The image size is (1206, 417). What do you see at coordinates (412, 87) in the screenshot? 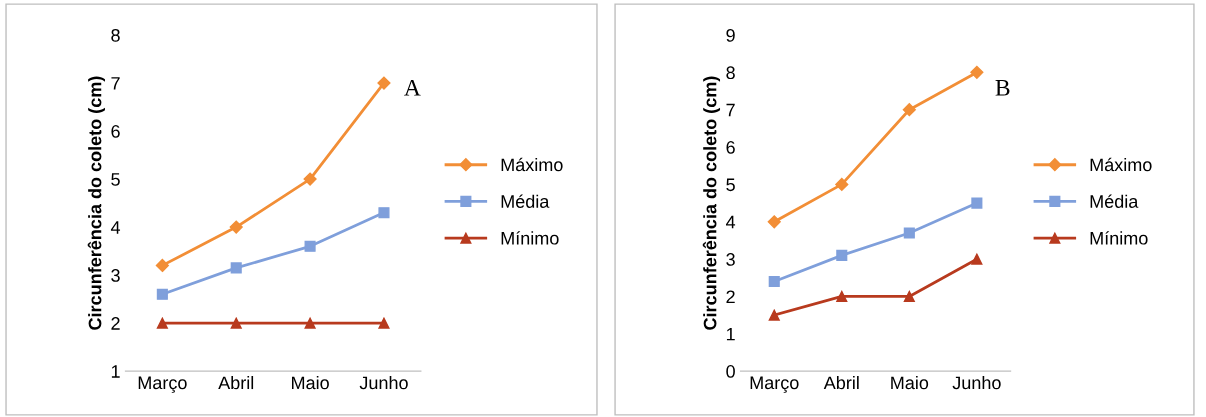
I see `annotation: A` at bounding box center [412, 87].